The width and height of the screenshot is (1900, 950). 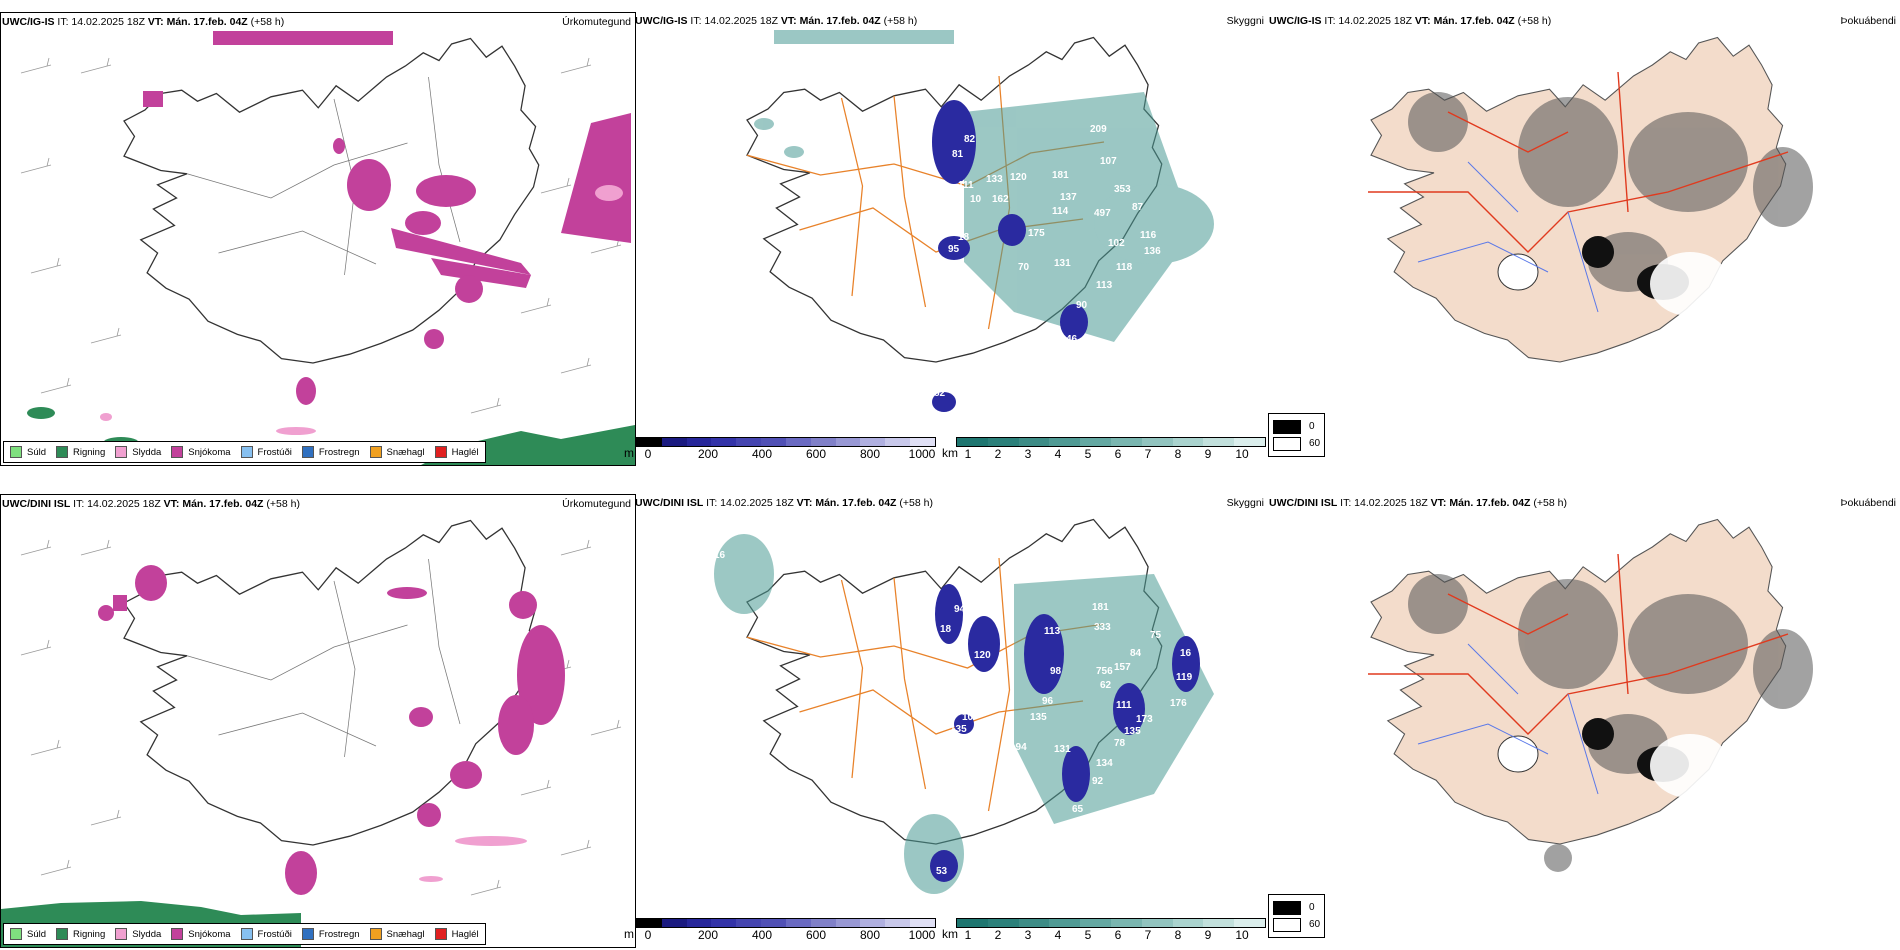 What do you see at coordinates (1120, 743) in the screenshot?
I see `cloud-label: 78` at bounding box center [1120, 743].